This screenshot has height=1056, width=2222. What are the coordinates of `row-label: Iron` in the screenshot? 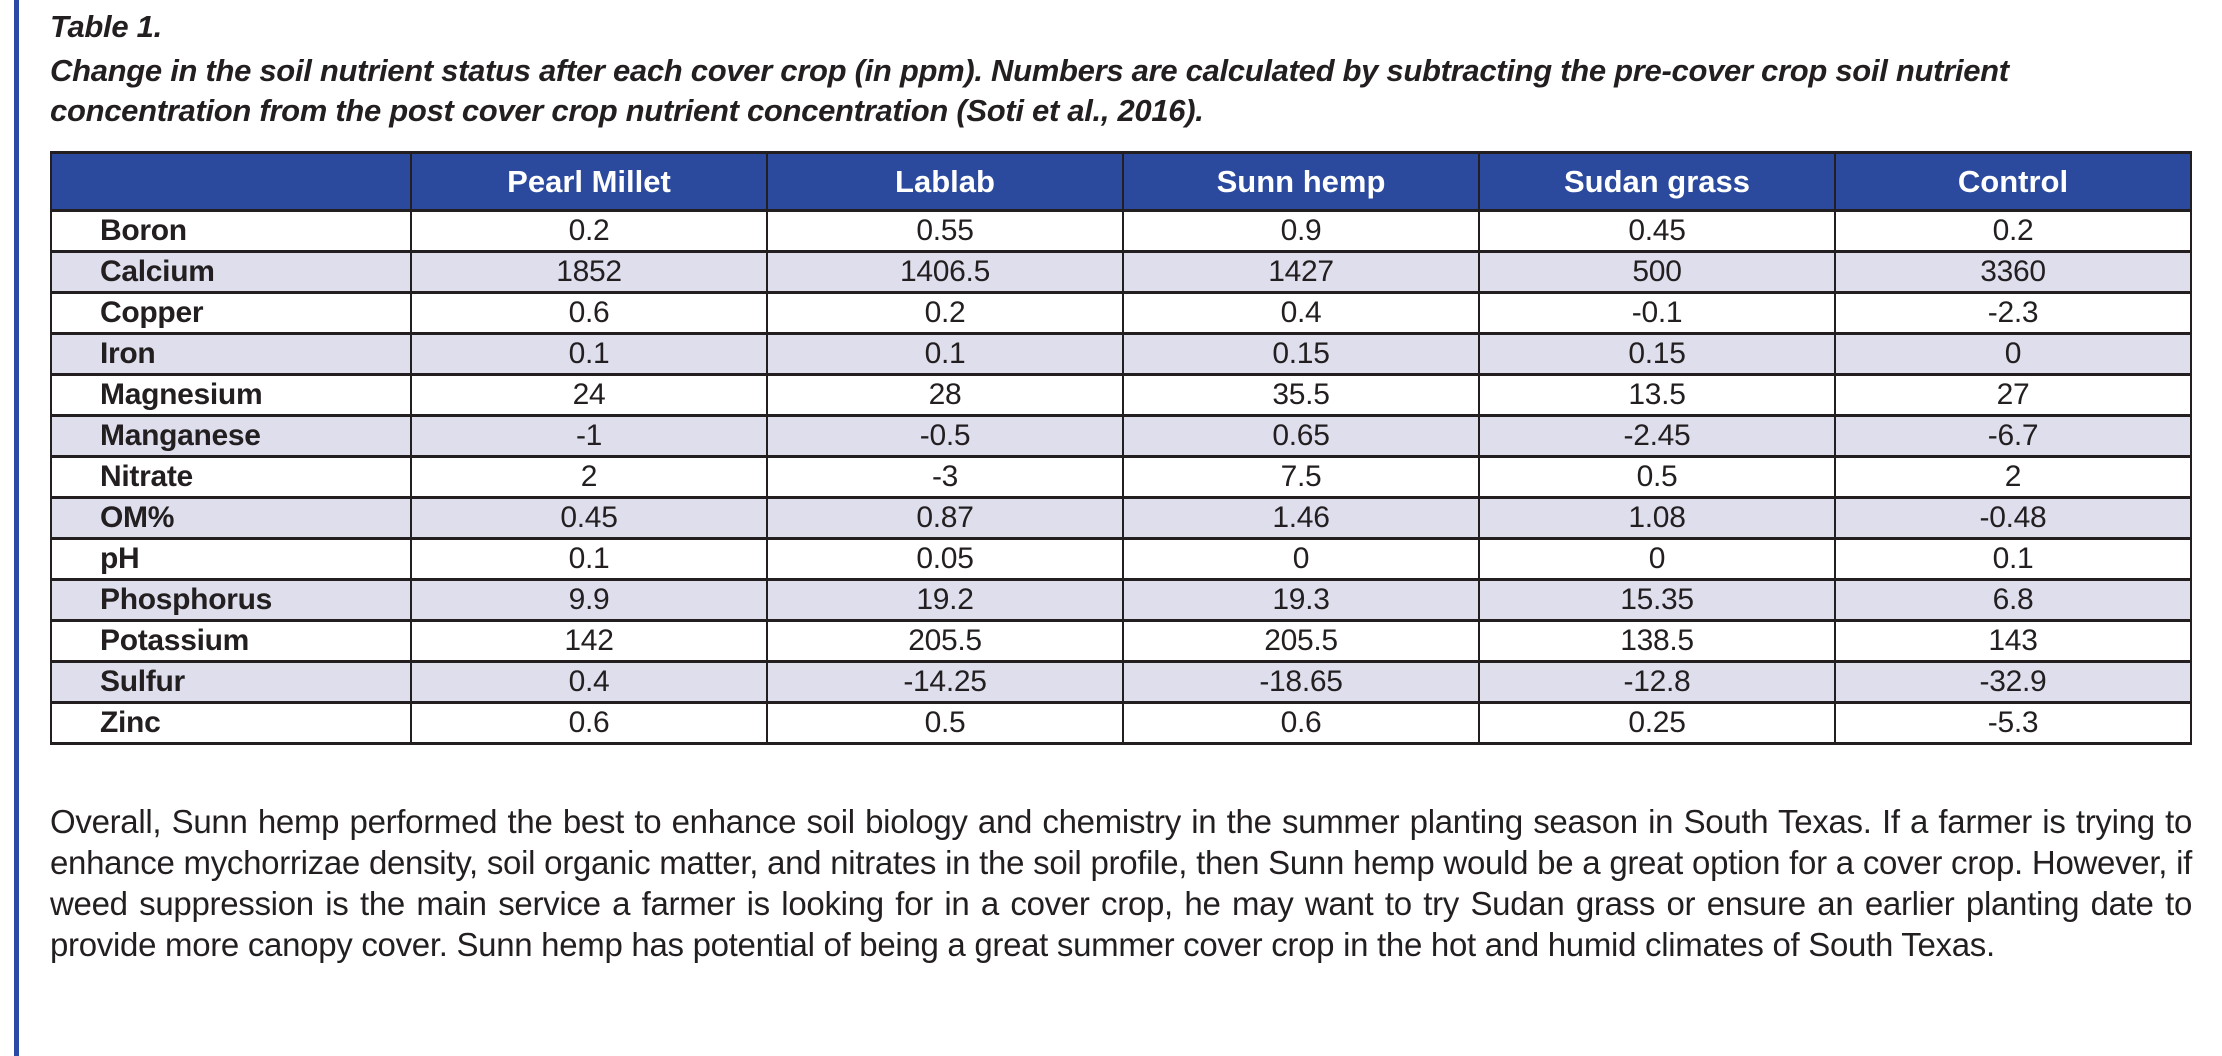 It's located at (231, 354).